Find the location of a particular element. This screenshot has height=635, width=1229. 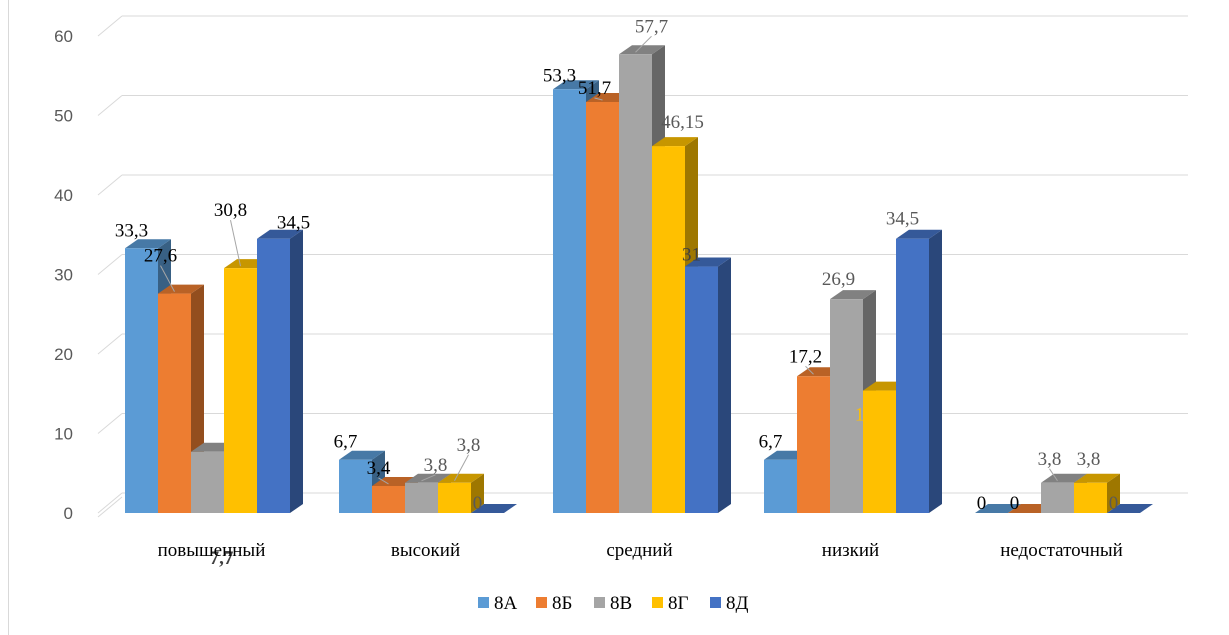

category-label: низкий is located at coordinates (850, 550).